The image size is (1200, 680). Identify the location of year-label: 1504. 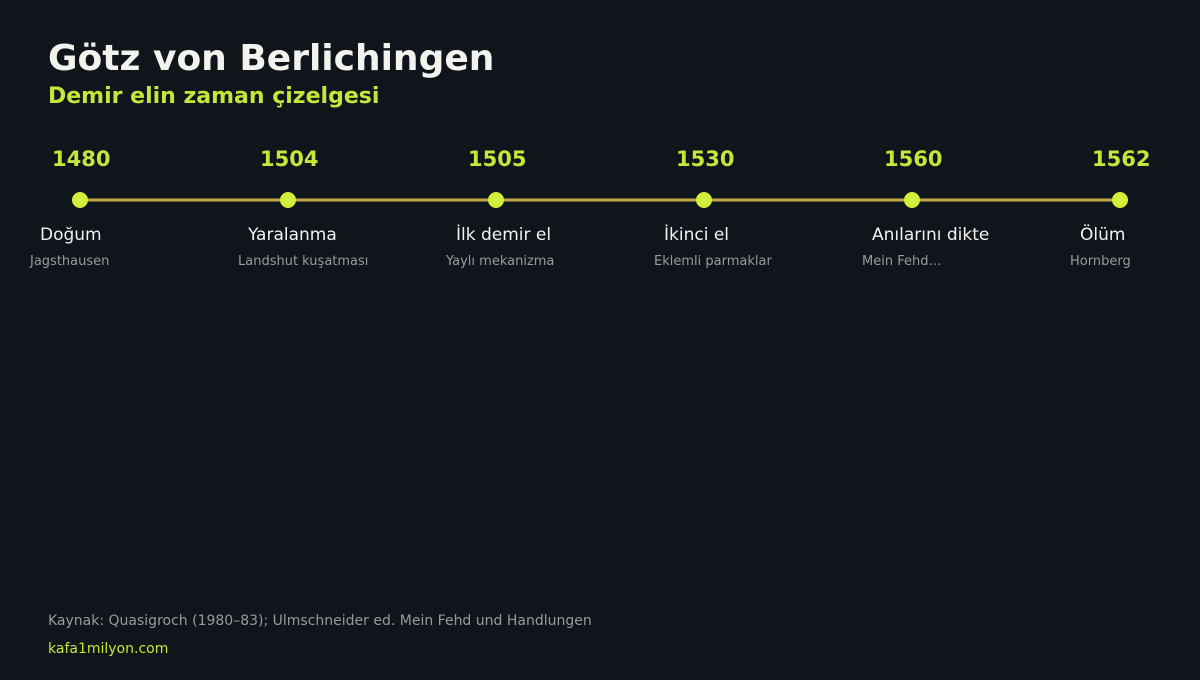
(289, 159).